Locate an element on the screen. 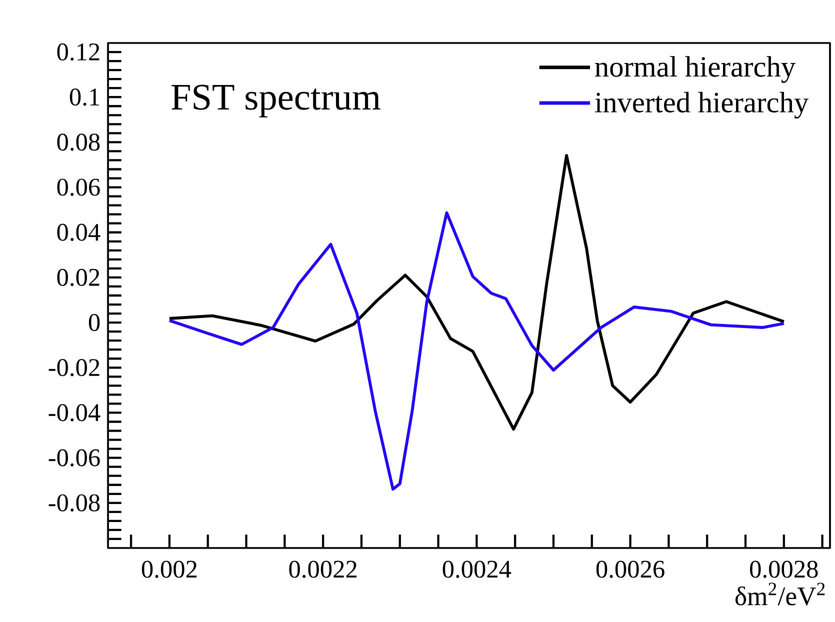  y-tick-label: 0.1 is located at coordinates (85, 97).